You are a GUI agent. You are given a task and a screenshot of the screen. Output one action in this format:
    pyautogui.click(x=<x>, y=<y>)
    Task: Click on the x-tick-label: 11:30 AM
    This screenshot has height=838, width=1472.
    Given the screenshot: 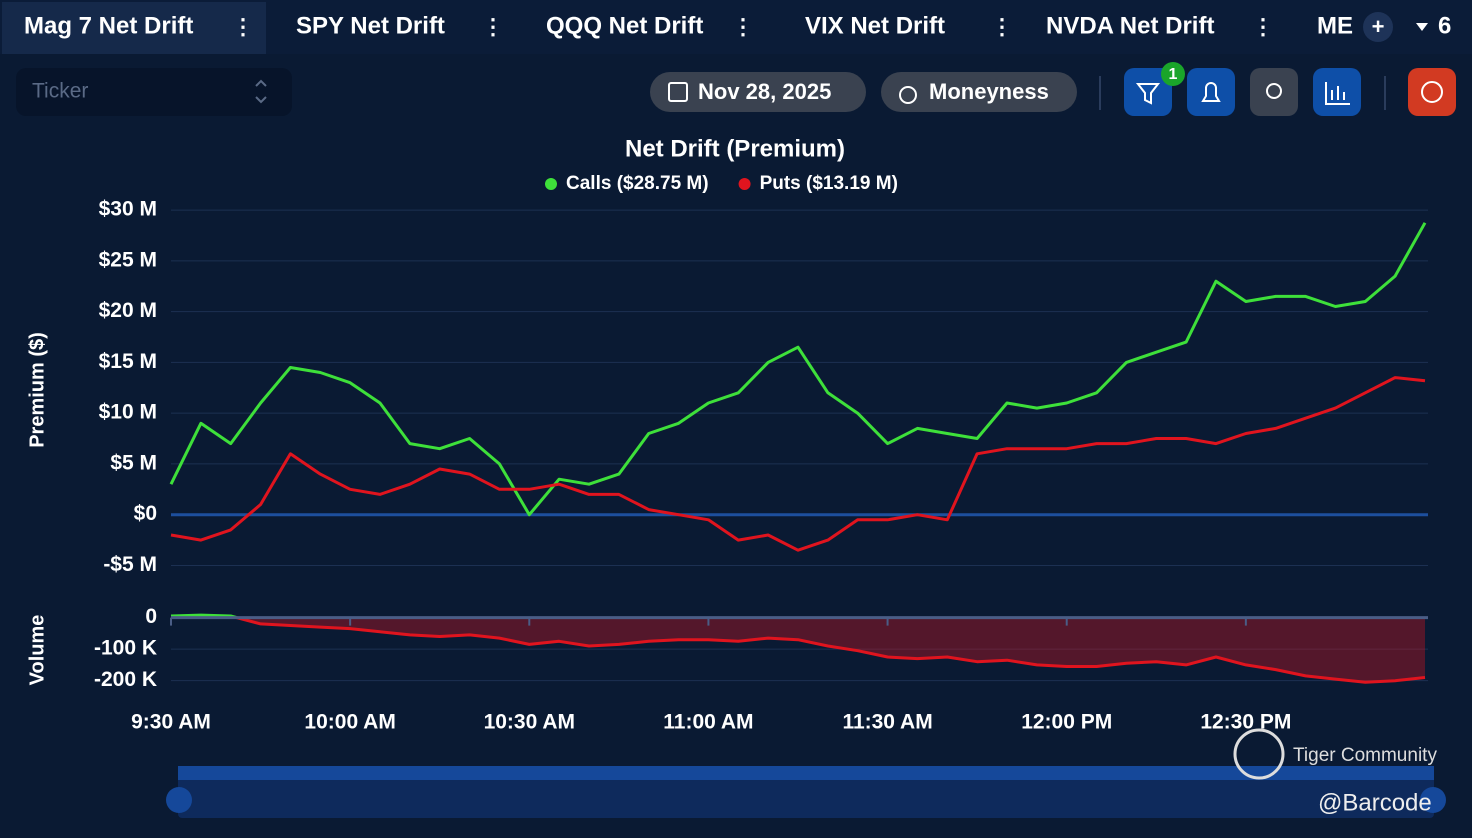 What is the action you would take?
    pyautogui.click(x=887, y=722)
    